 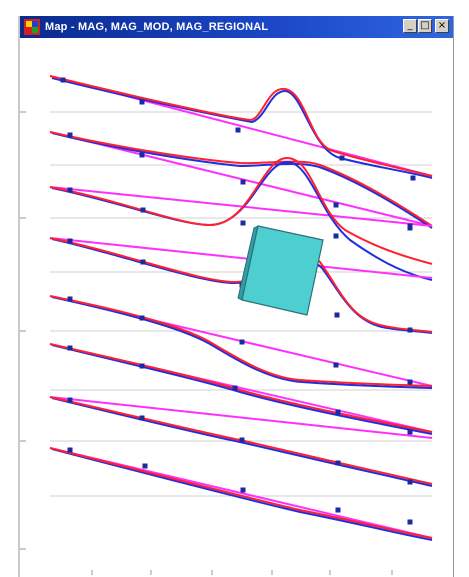 I want to click on title-bar: Map - MAG, MAG_MOD, MAG_REGIONAL _ □ ×, so click(x=236, y=27).